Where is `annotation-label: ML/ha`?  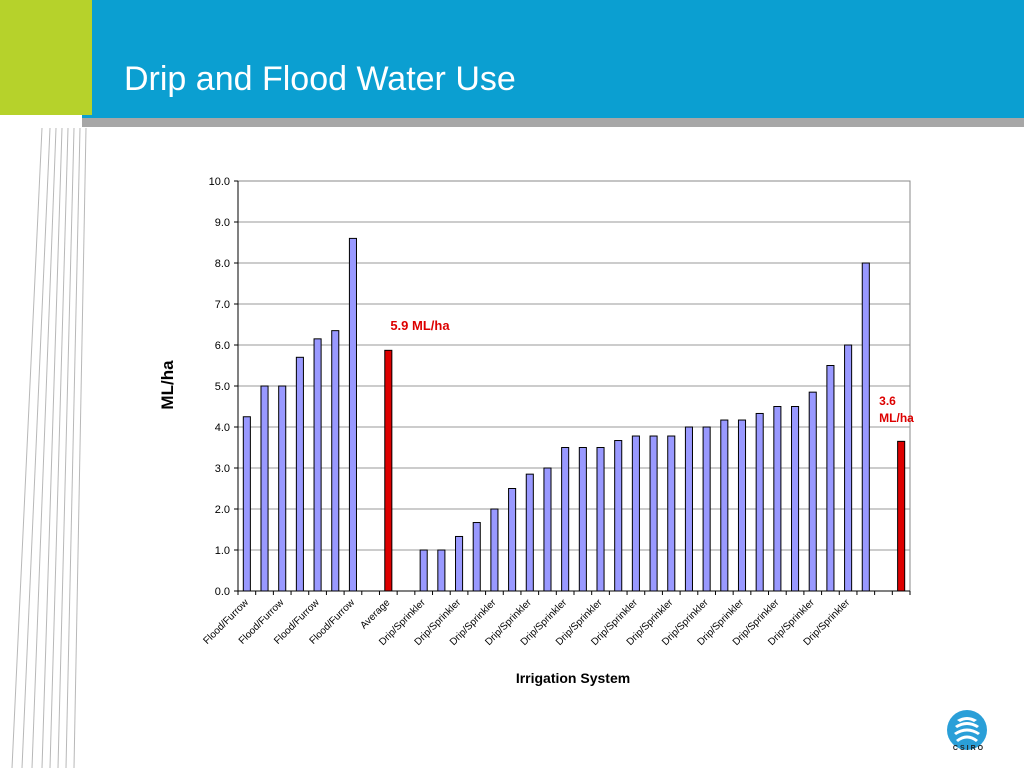
annotation-label: ML/ha is located at coordinates (896, 418).